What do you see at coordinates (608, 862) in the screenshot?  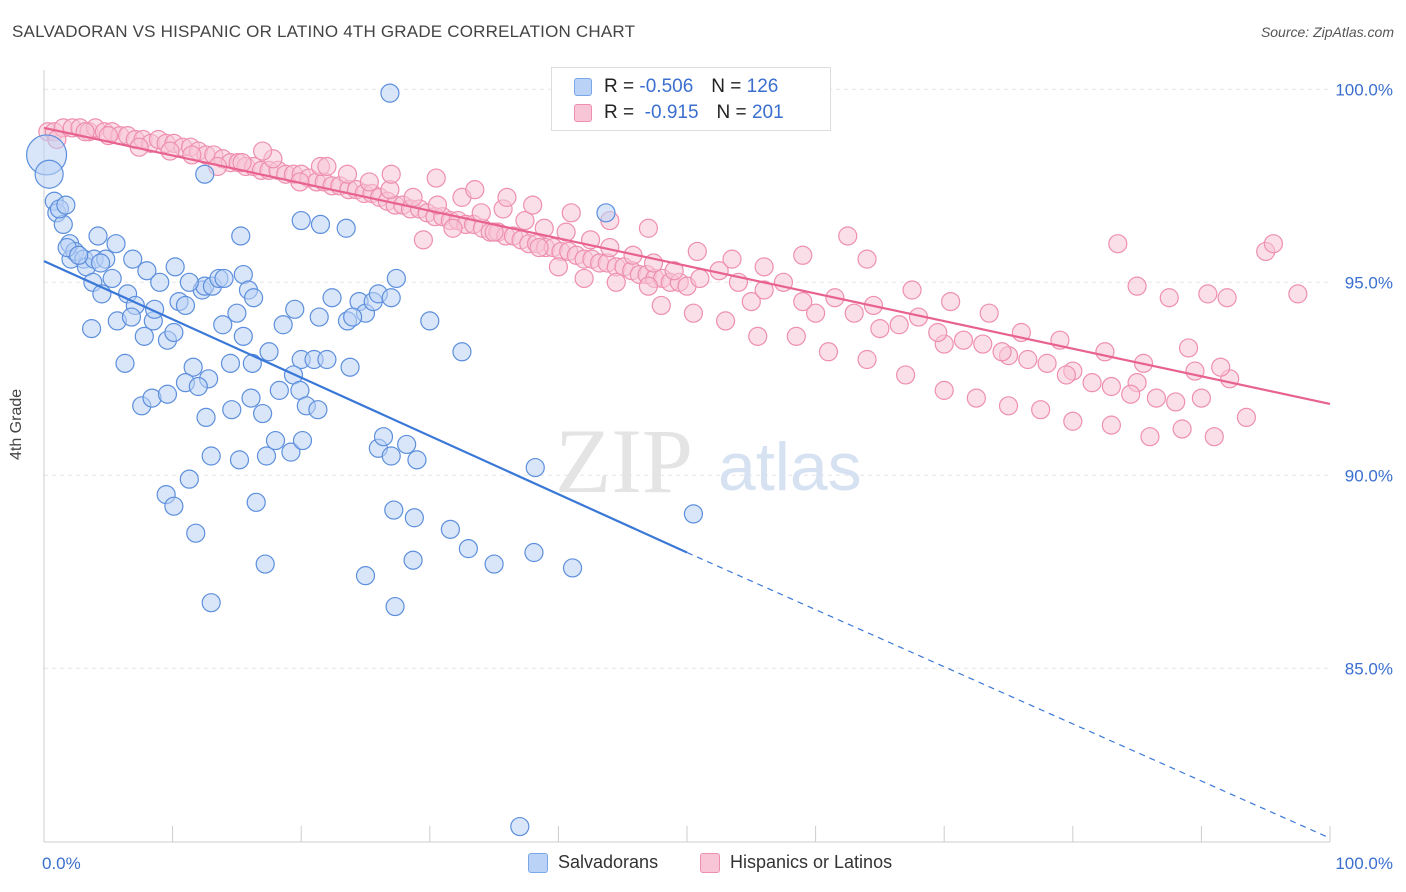 I see `legend-salvadorans-label: Salvadorans` at bounding box center [608, 862].